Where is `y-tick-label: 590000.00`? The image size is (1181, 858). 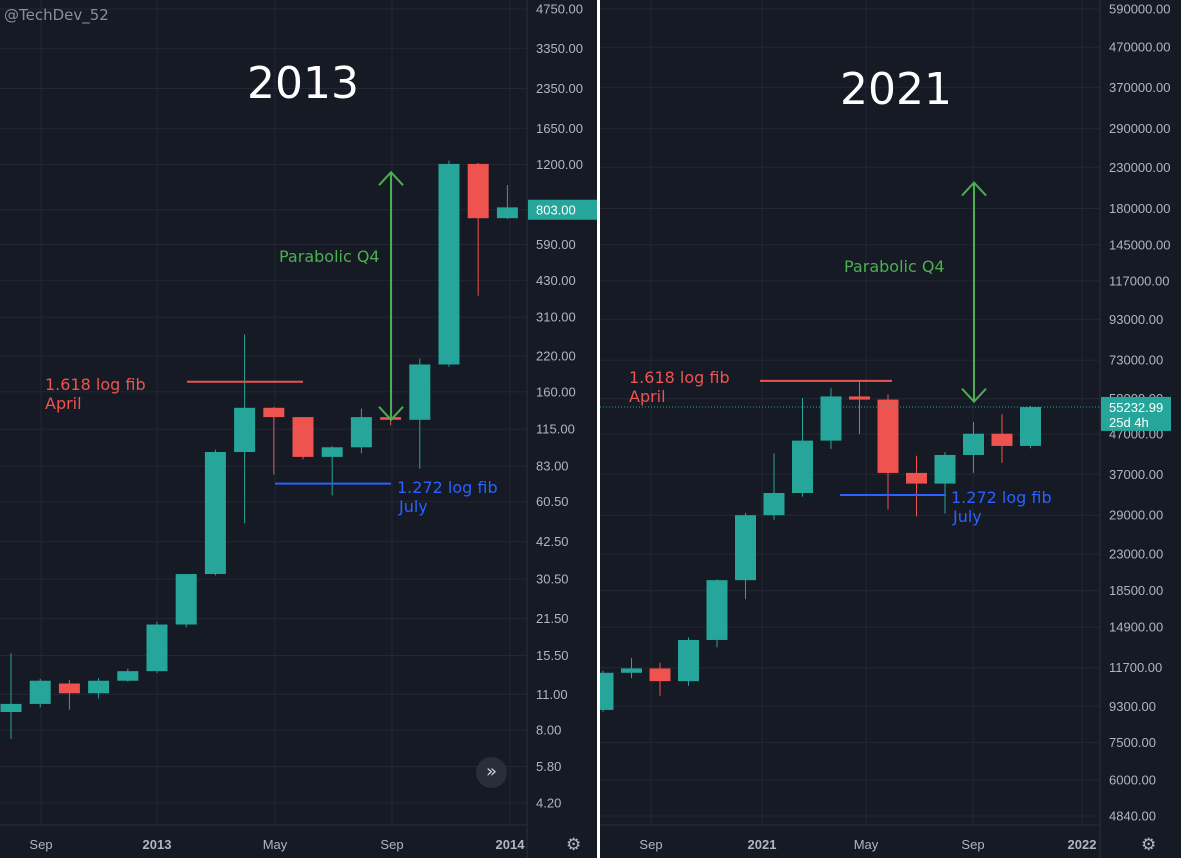 y-tick-label: 590000.00 is located at coordinates (1139, 9).